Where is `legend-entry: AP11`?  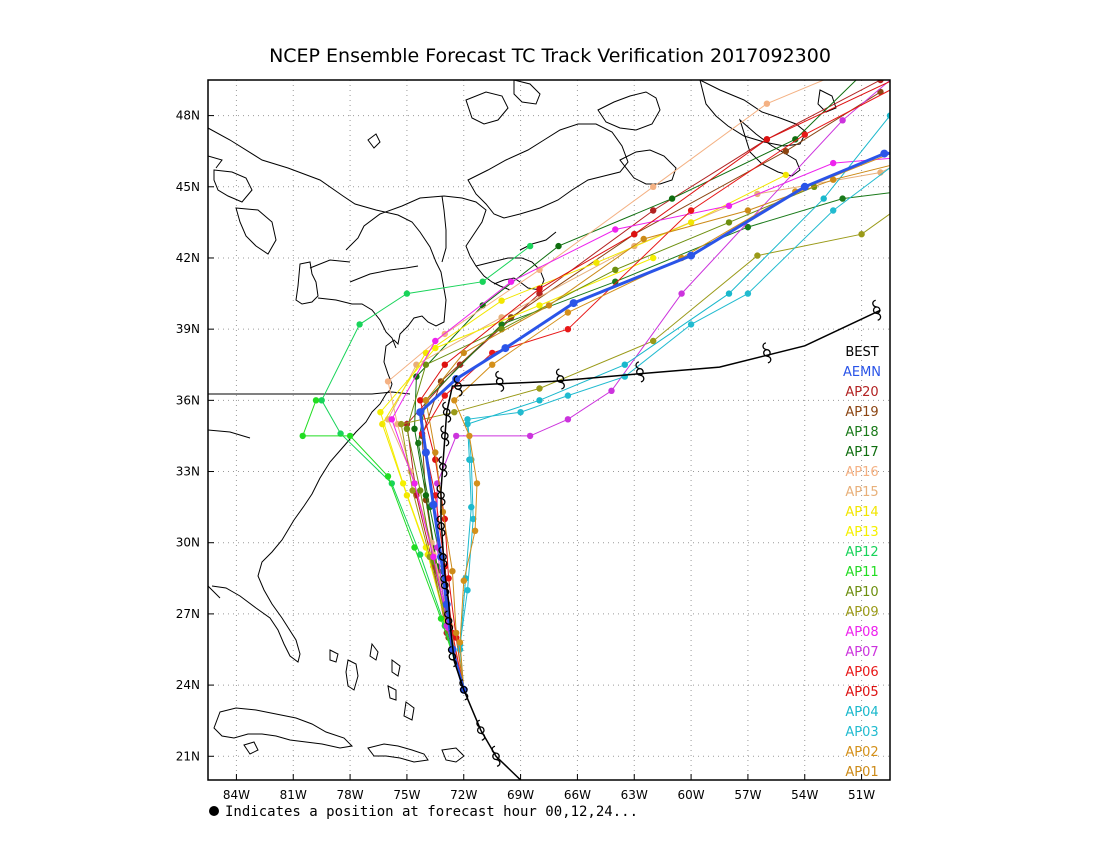 legend-entry: AP11 is located at coordinates (861, 572).